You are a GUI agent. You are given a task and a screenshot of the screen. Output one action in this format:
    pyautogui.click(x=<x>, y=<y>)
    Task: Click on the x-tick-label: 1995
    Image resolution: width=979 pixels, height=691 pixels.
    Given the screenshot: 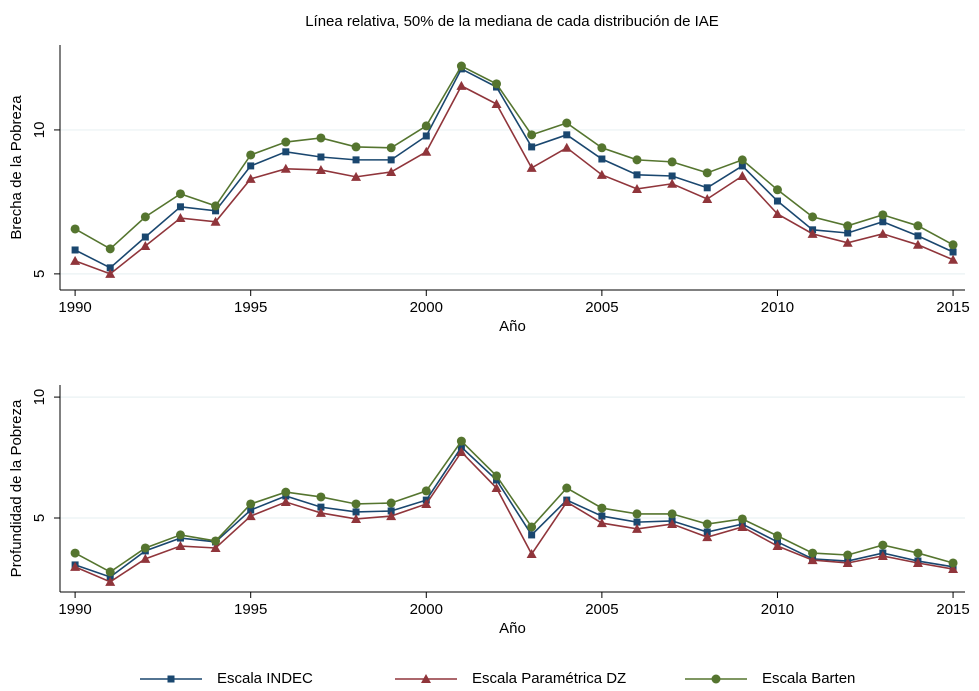 What is the action you would take?
    pyautogui.click(x=250, y=307)
    